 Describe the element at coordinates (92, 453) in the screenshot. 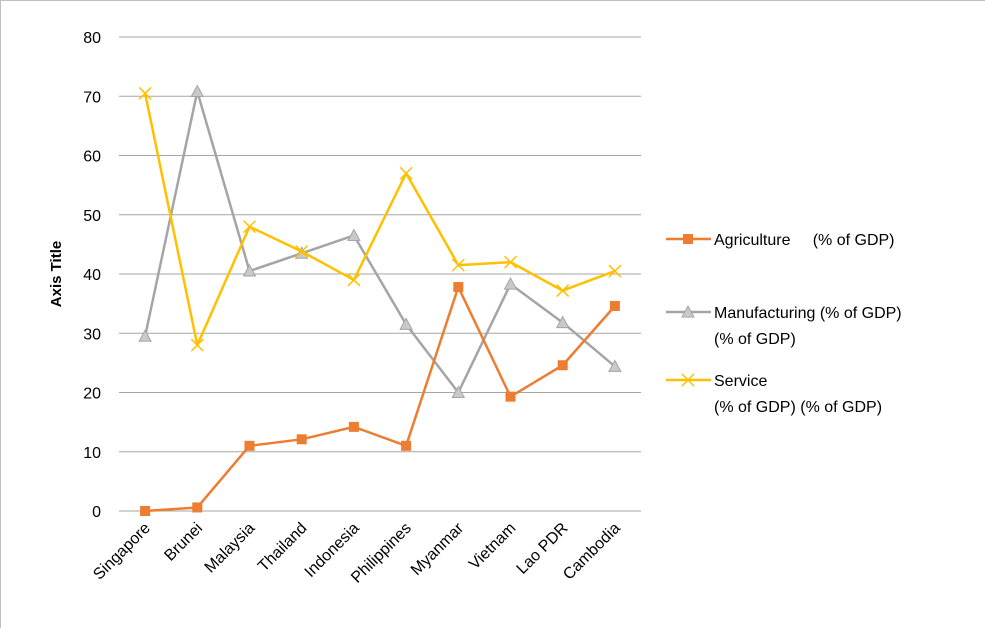

I see `y-tick-label: 10` at that location.